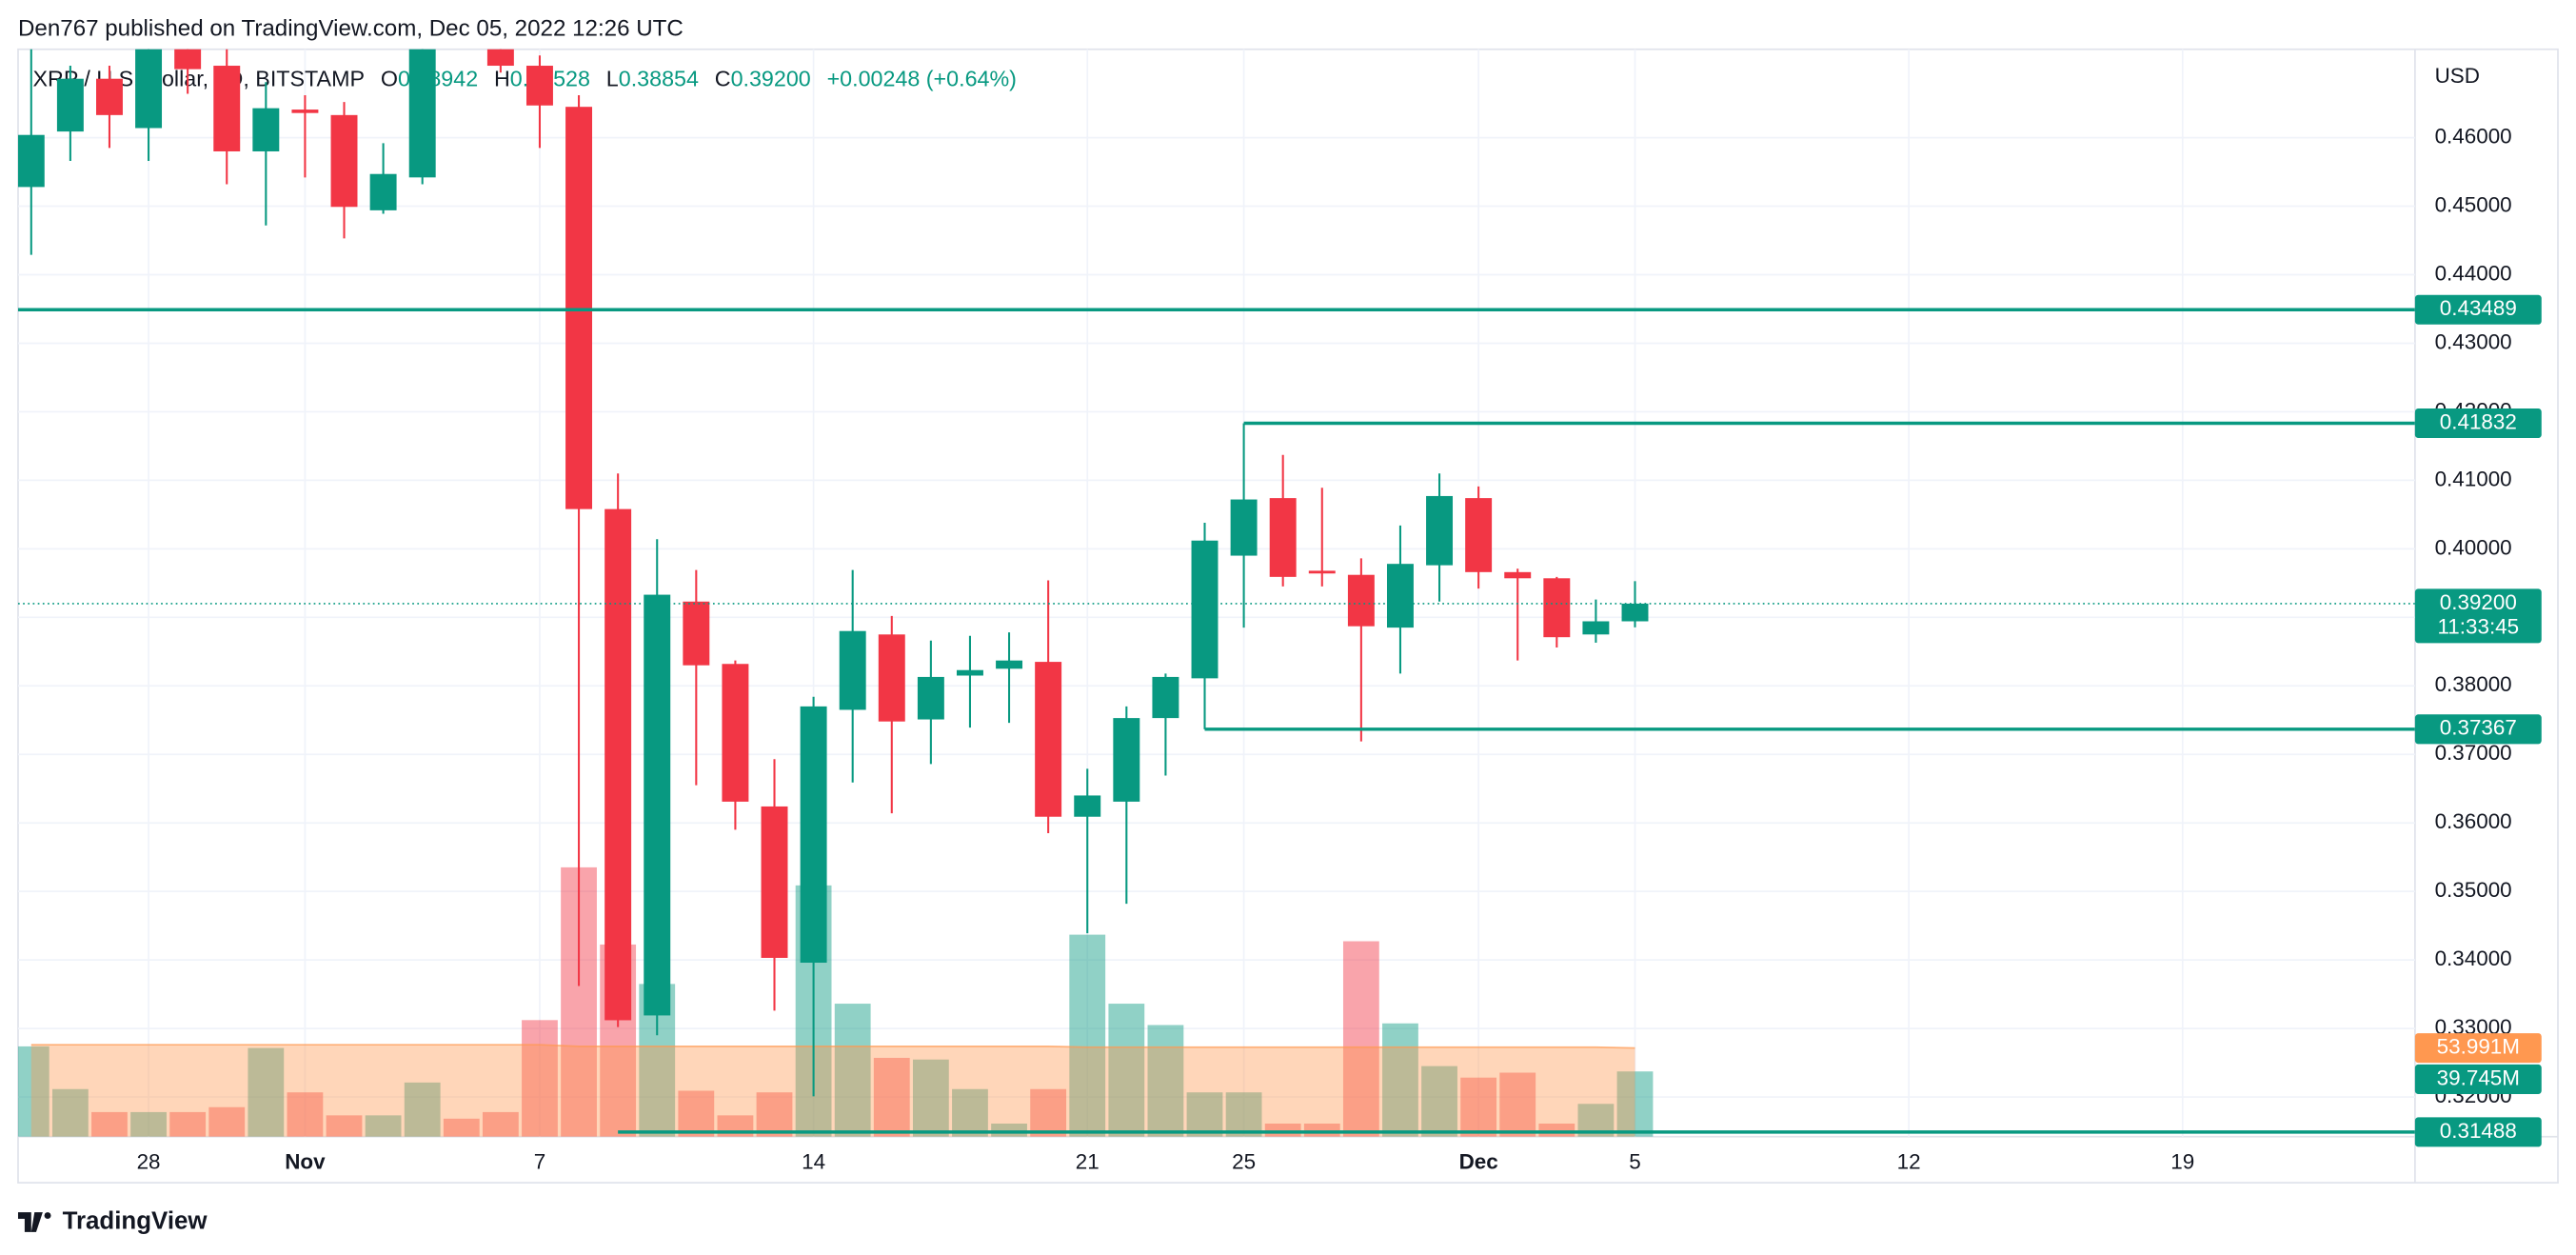  What do you see at coordinates (922, 79) in the screenshot?
I see `legend-change: +0.00248 (+0.64%)` at bounding box center [922, 79].